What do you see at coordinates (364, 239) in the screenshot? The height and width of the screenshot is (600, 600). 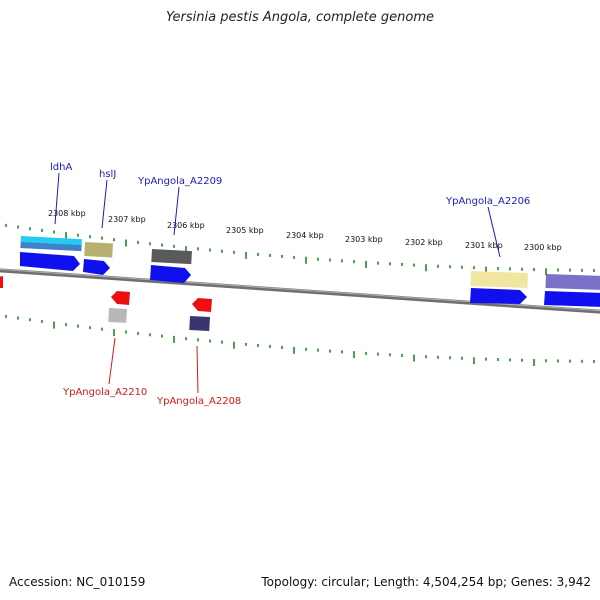 I see `tick-label-2303: 2303 kbp` at bounding box center [364, 239].